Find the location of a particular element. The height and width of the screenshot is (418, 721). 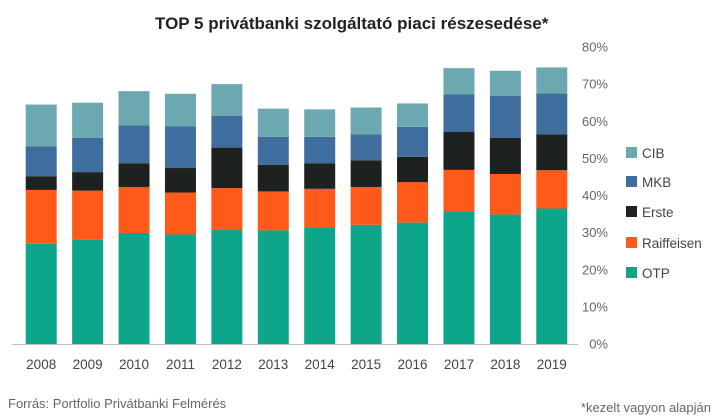

footnote: *kezelt vagyon alapján is located at coordinates (646, 407).